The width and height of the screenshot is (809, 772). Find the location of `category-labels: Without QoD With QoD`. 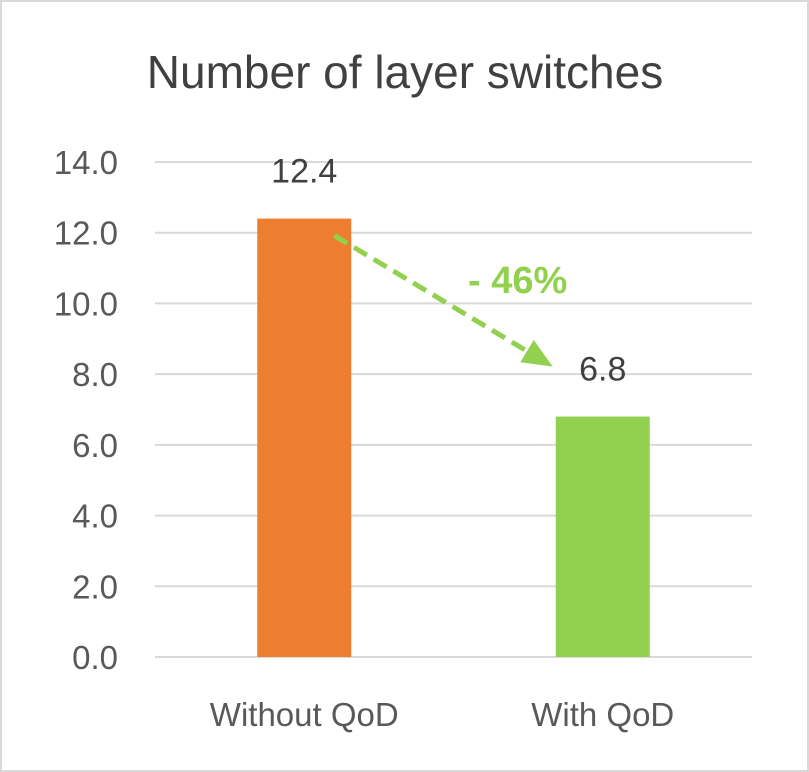

category-labels: Without QoD With QoD is located at coordinates (442, 714).